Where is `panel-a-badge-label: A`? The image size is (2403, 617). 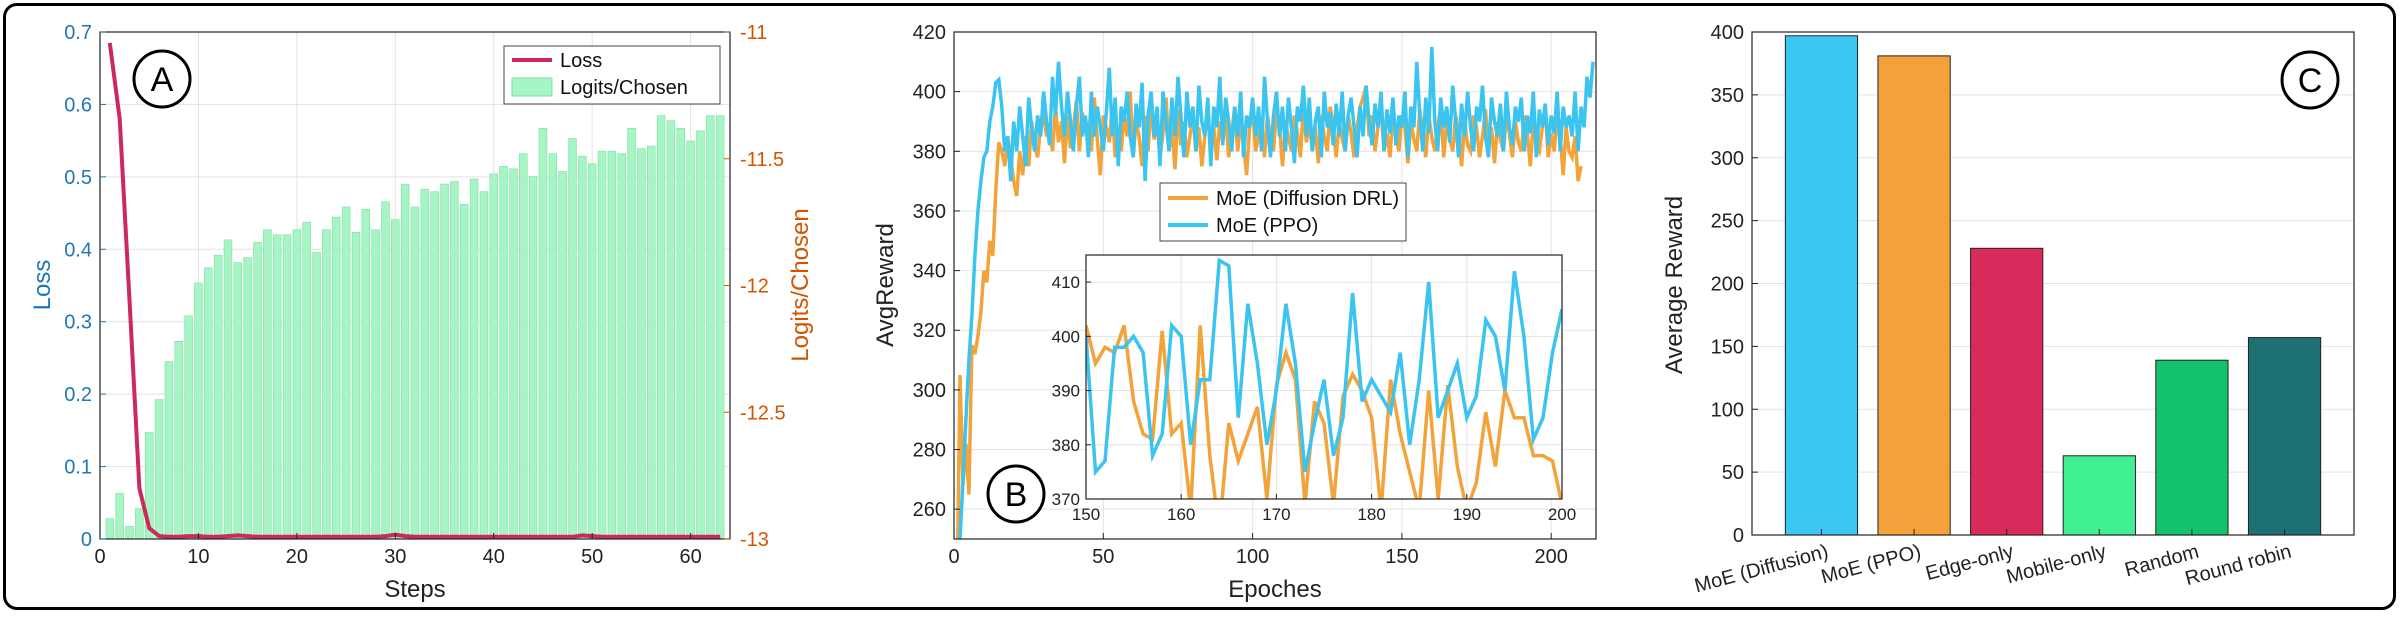
panel-a-badge-label: A is located at coordinates (162, 80).